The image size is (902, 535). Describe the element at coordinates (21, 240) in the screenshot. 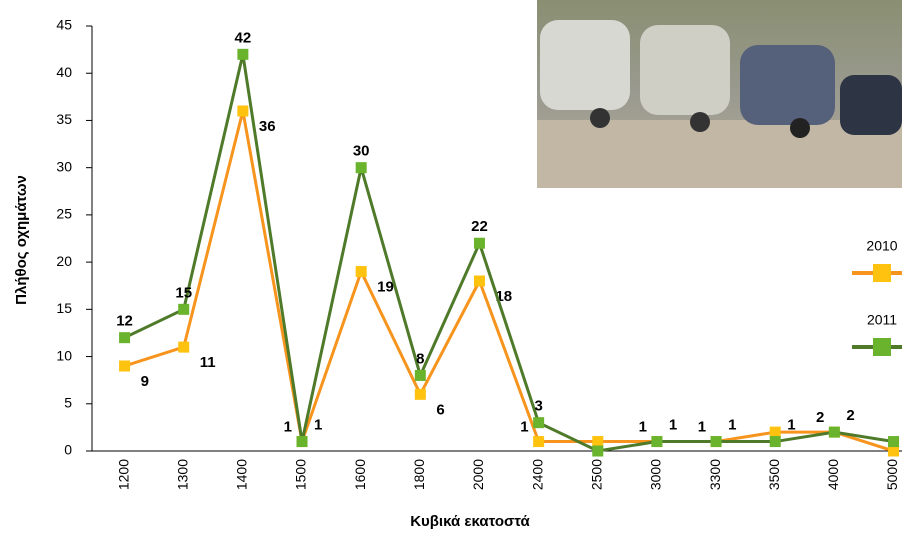

I see `y-axis-title: Πλήθος οχημάτων` at that location.